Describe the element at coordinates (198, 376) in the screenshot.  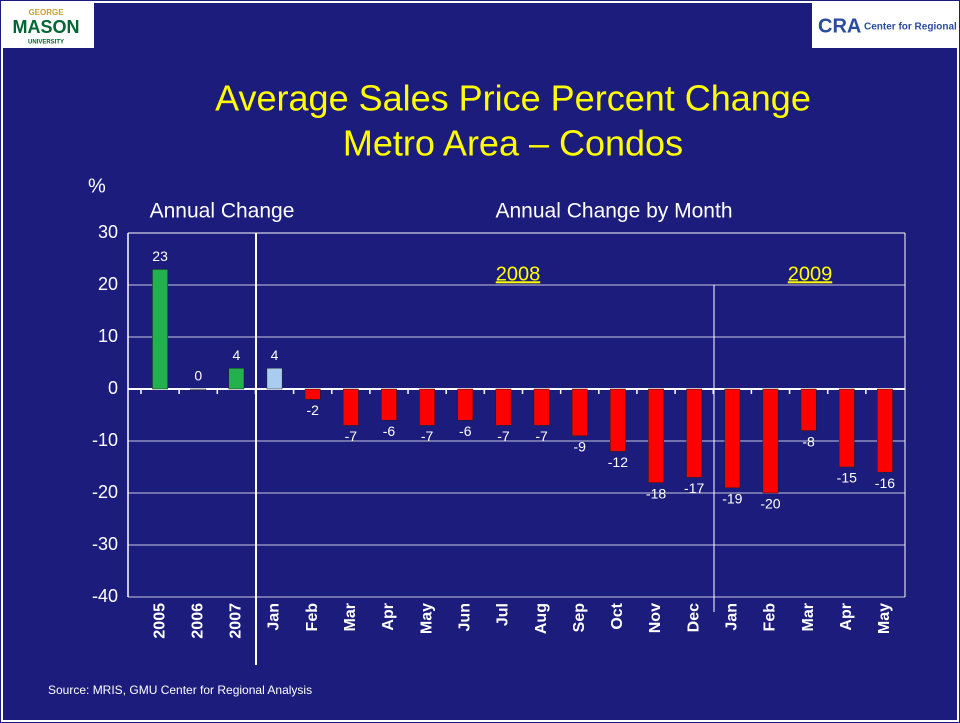
I see `value-label: 0` at that location.